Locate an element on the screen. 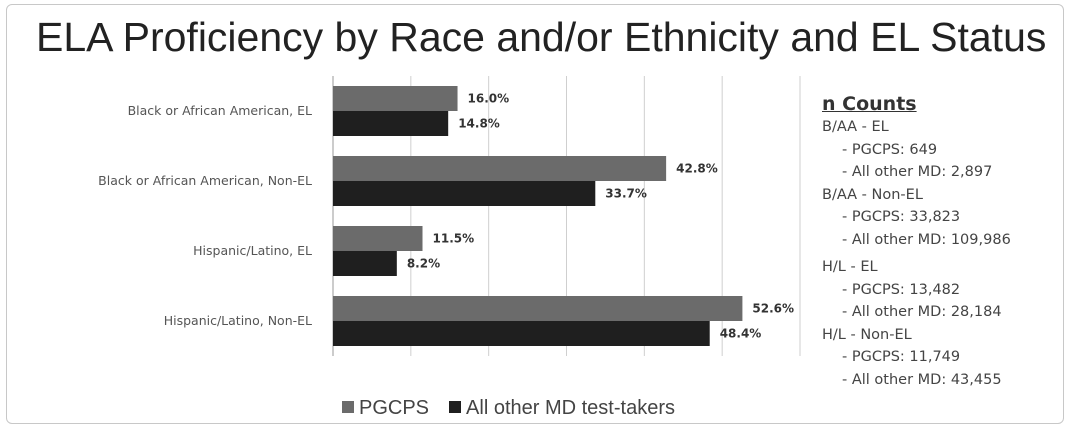 The image size is (1070, 424). legend-label: All other MD test-takers is located at coordinates (570, 408).